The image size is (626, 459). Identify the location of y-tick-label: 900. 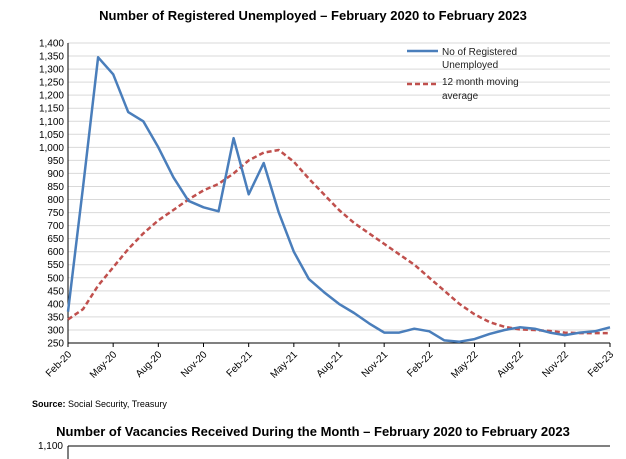
(55, 174).